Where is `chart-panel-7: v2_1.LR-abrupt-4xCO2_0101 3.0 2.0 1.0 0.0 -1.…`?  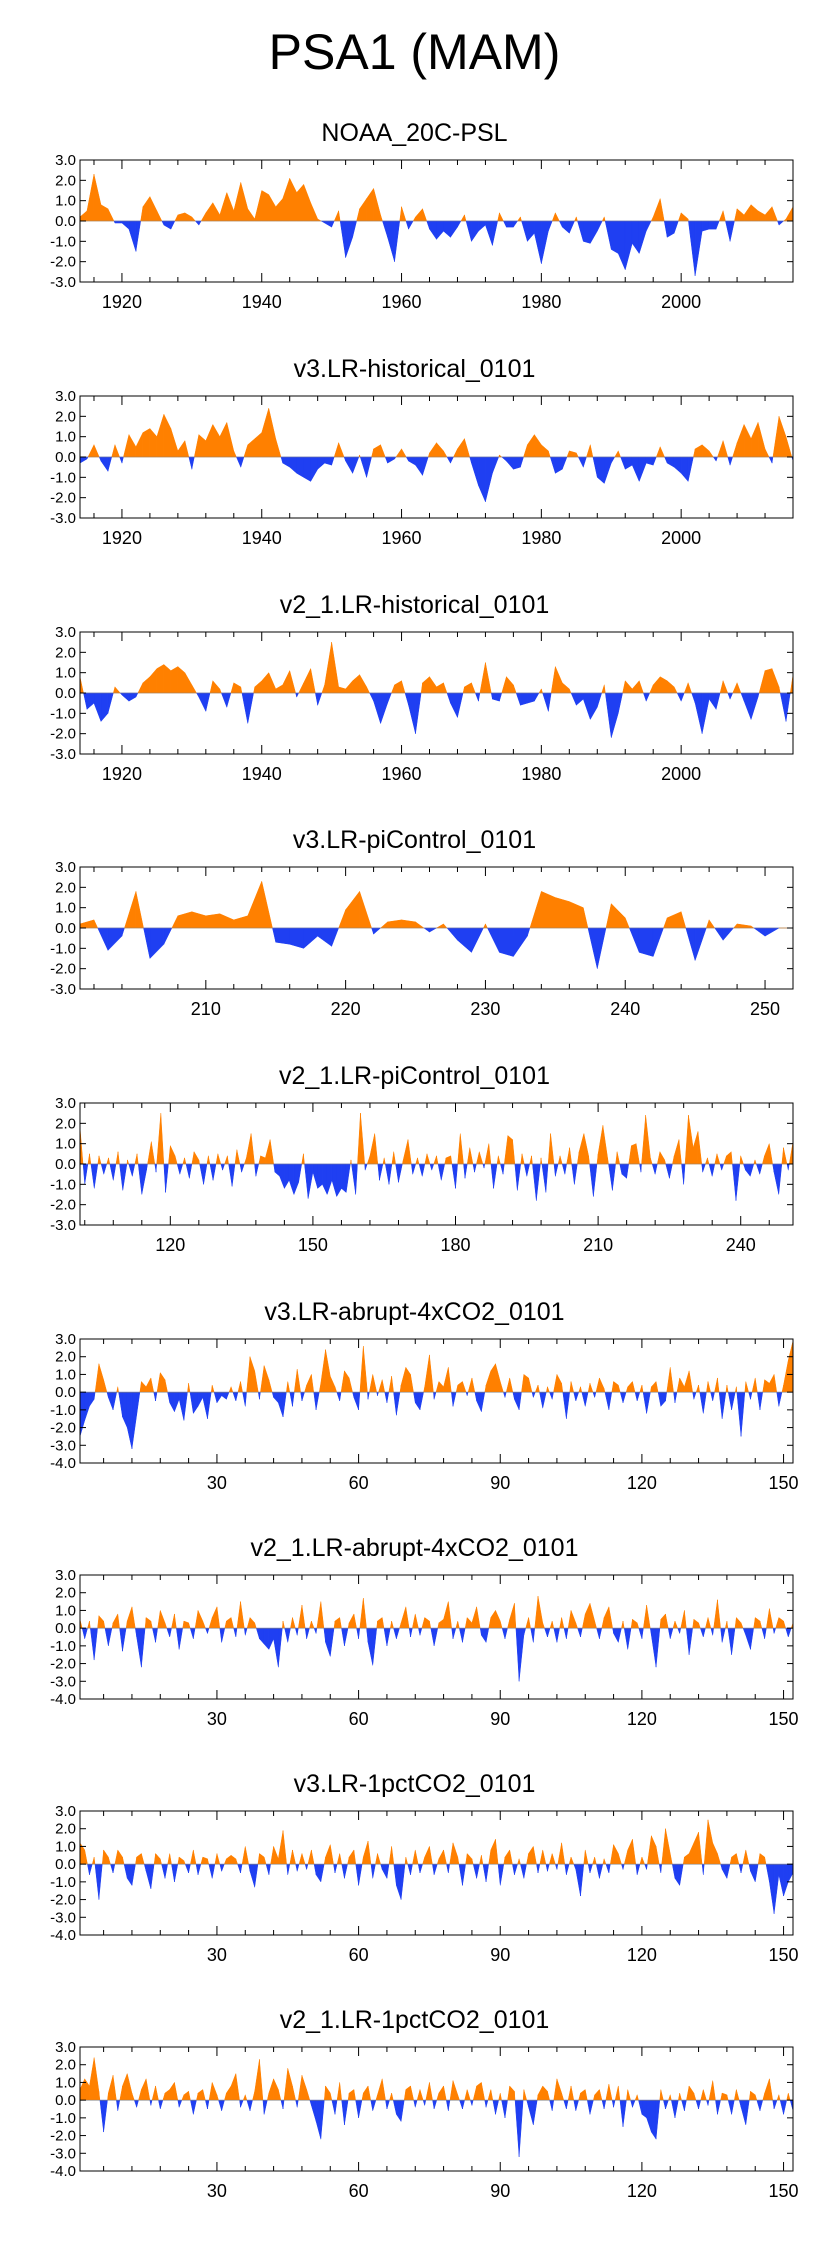 chart-panel-7: v2_1.LR-abrupt-4xCO2_0101 3.0 2.0 1.0 0.0 -1.… is located at coordinates (414, 1650).